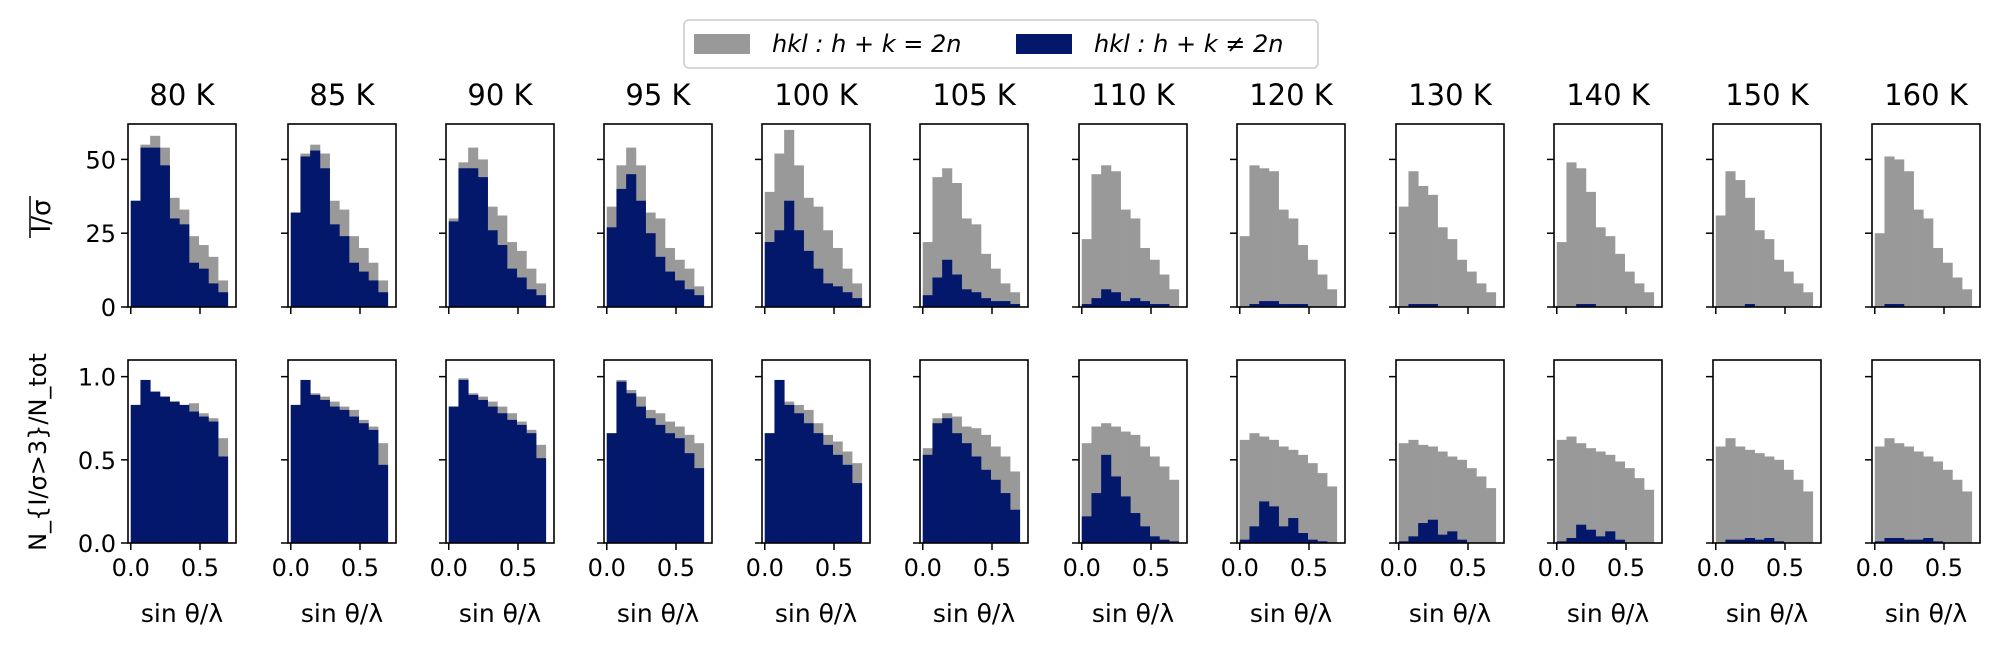  I want to click on y-axis-label-bottom: N_{I/σ>3}/N_tot, so click(38, 452).